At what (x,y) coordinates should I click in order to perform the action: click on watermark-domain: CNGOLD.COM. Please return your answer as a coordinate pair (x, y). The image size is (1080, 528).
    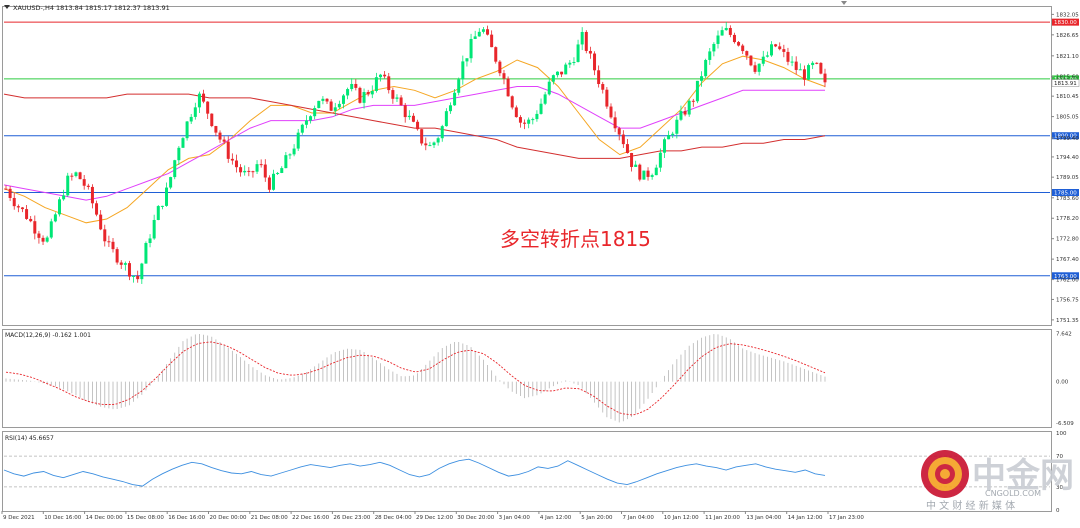
    Looking at the image, I should click on (1013, 493).